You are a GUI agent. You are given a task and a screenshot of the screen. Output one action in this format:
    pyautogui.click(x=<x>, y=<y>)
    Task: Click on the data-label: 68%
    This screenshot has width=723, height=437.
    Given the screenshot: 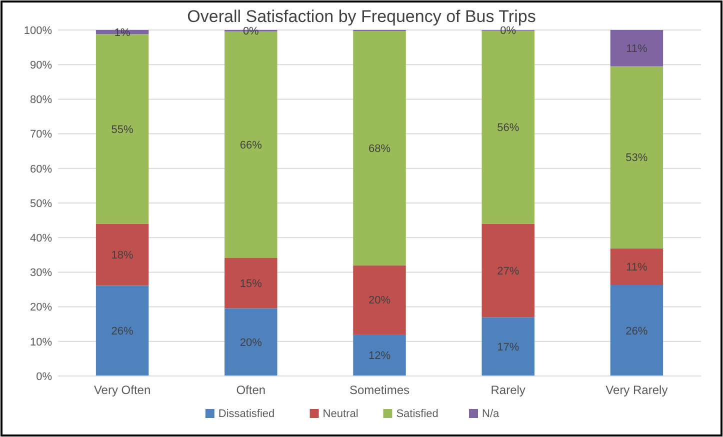 What is the action you would take?
    pyautogui.click(x=379, y=149)
    